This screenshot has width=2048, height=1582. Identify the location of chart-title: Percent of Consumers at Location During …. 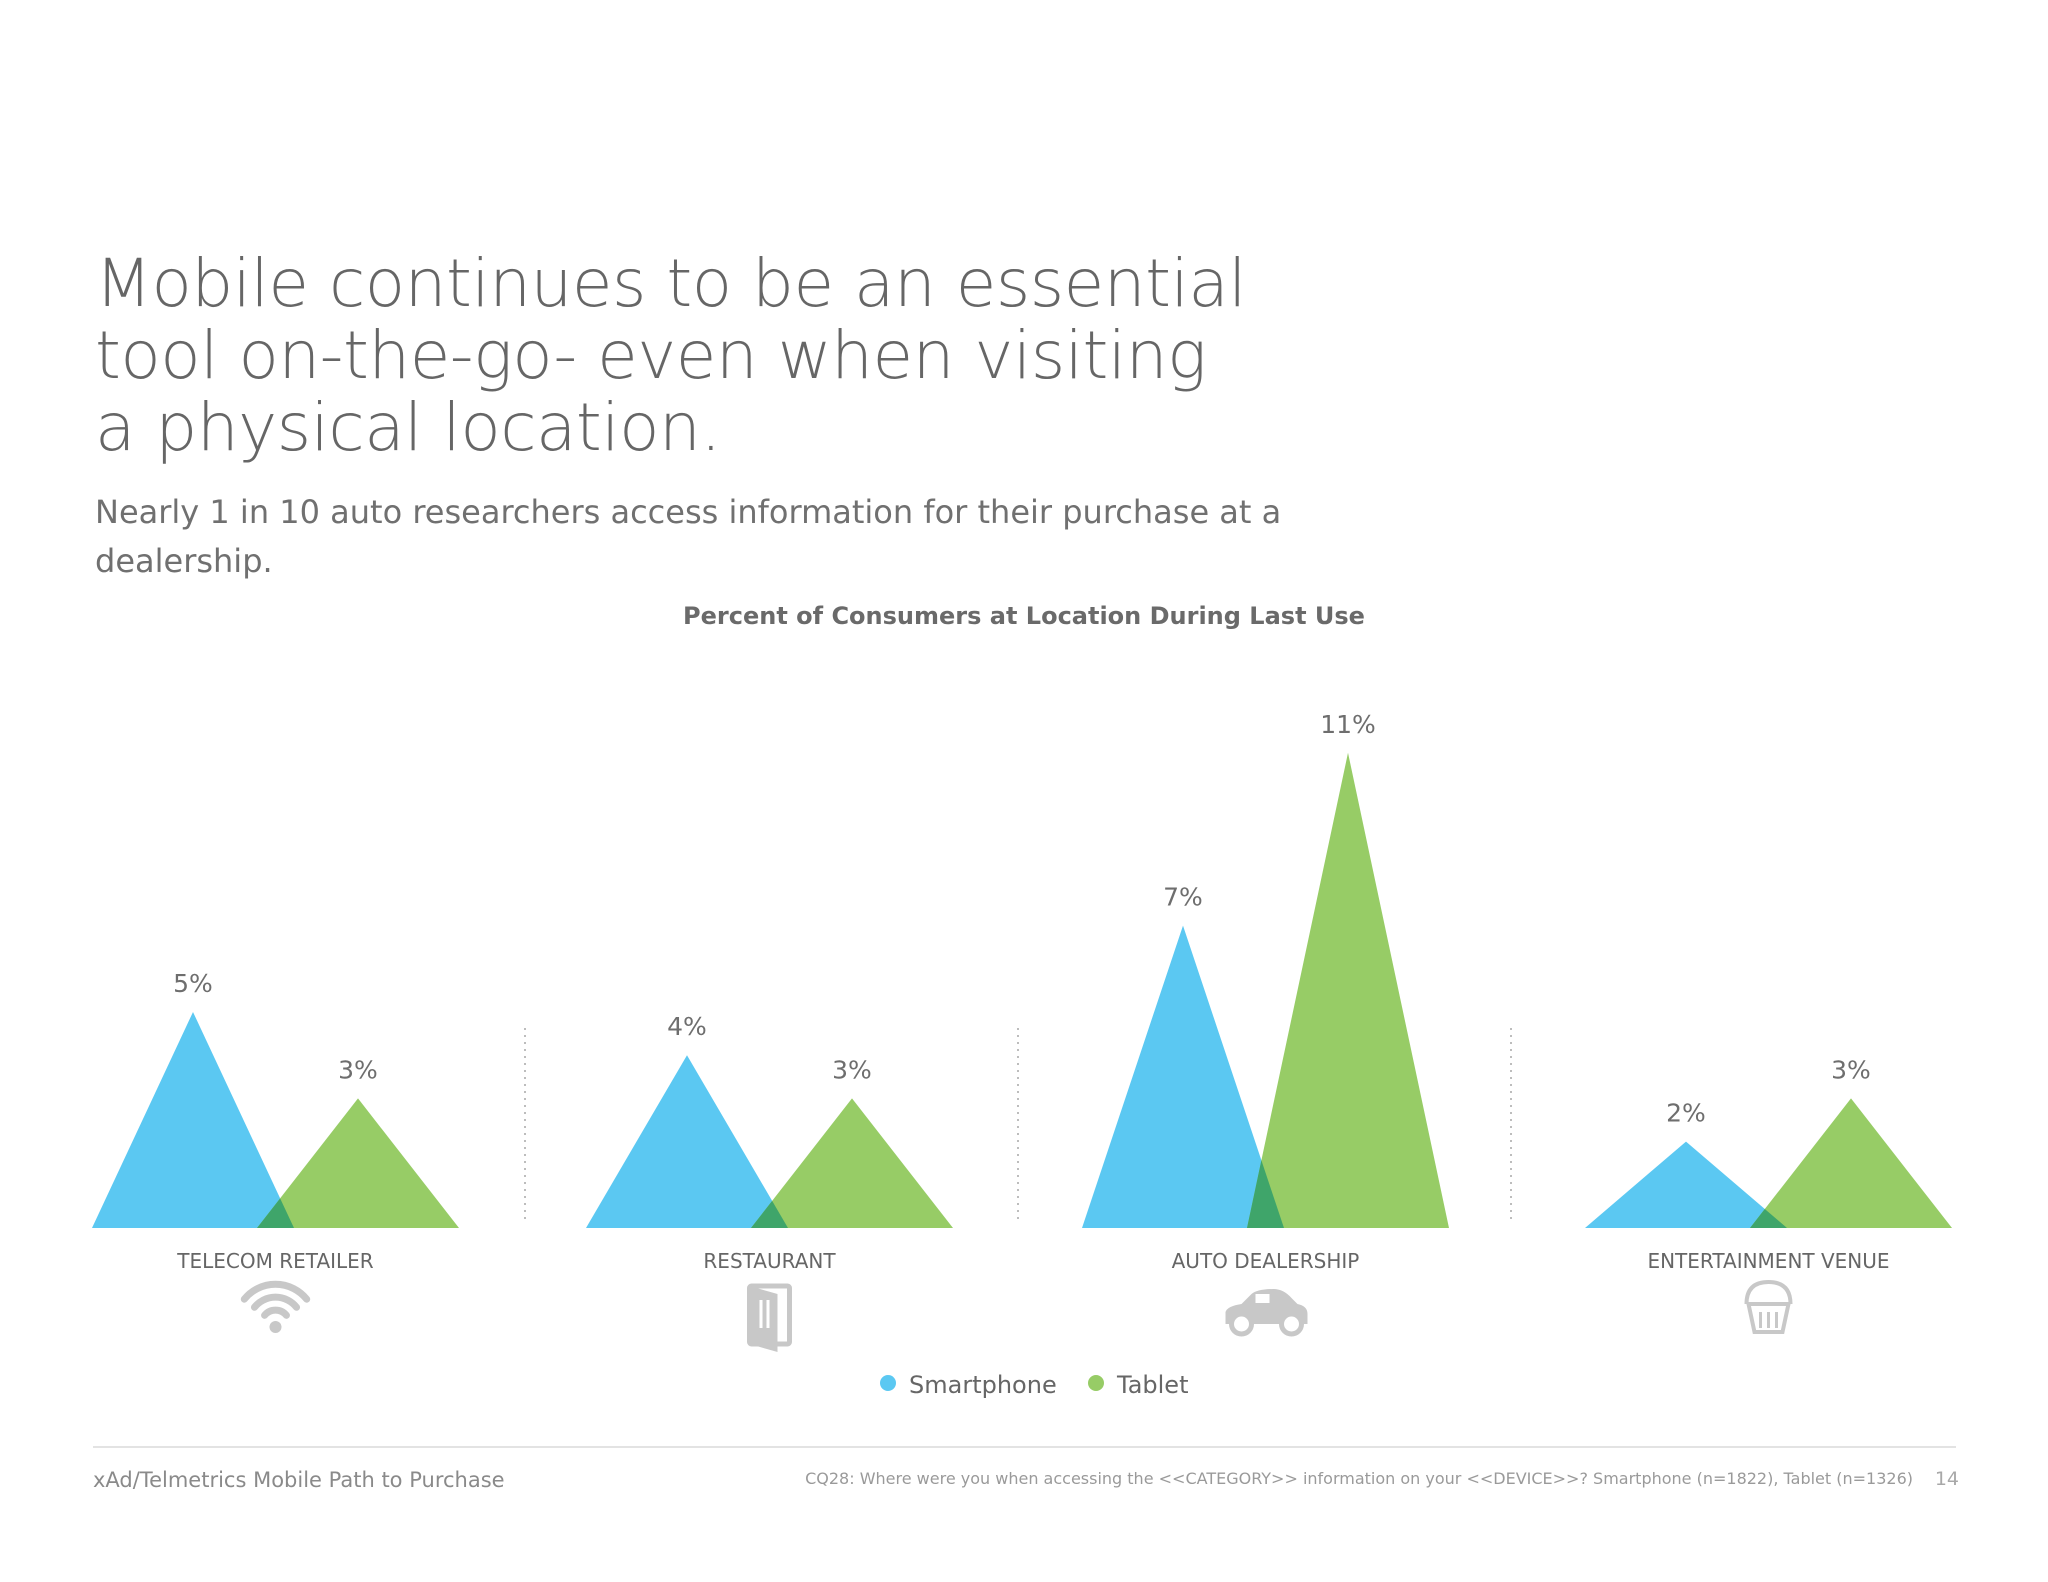
(1024, 616).